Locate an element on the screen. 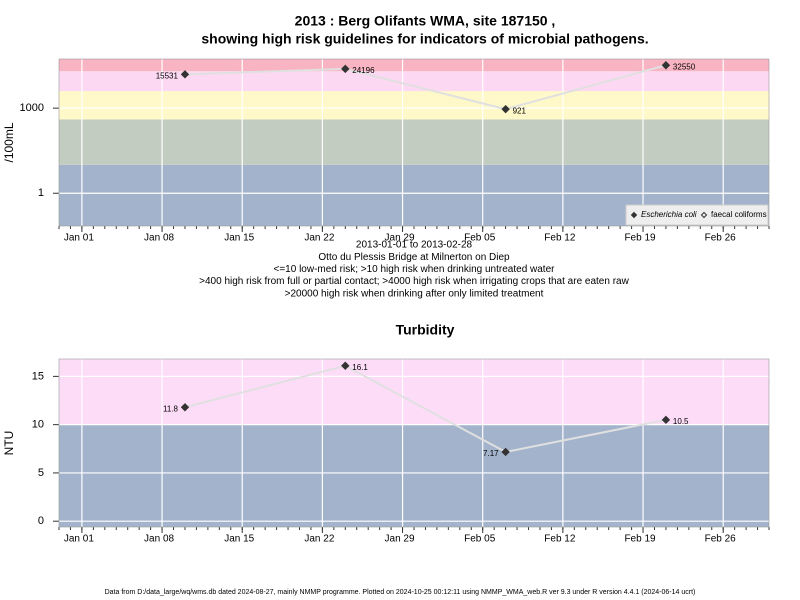  legend: Escherichia coli faecal coliforms is located at coordinates (697, 215).